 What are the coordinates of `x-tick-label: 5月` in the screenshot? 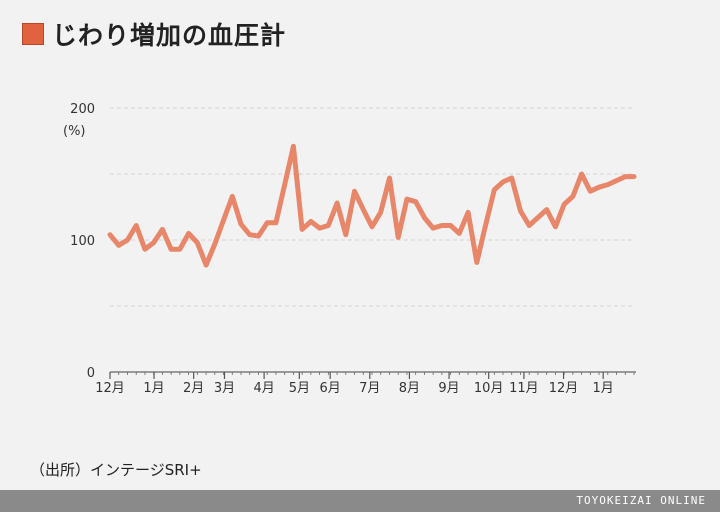 It's located at (299, 388).